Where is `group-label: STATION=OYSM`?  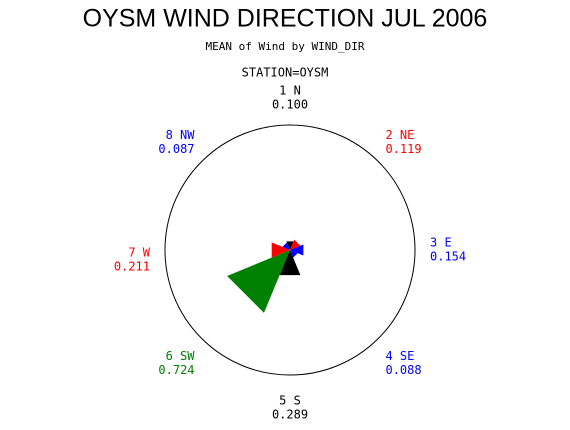
group-label: STATION=OYSM is located at coordinates (285, 73).